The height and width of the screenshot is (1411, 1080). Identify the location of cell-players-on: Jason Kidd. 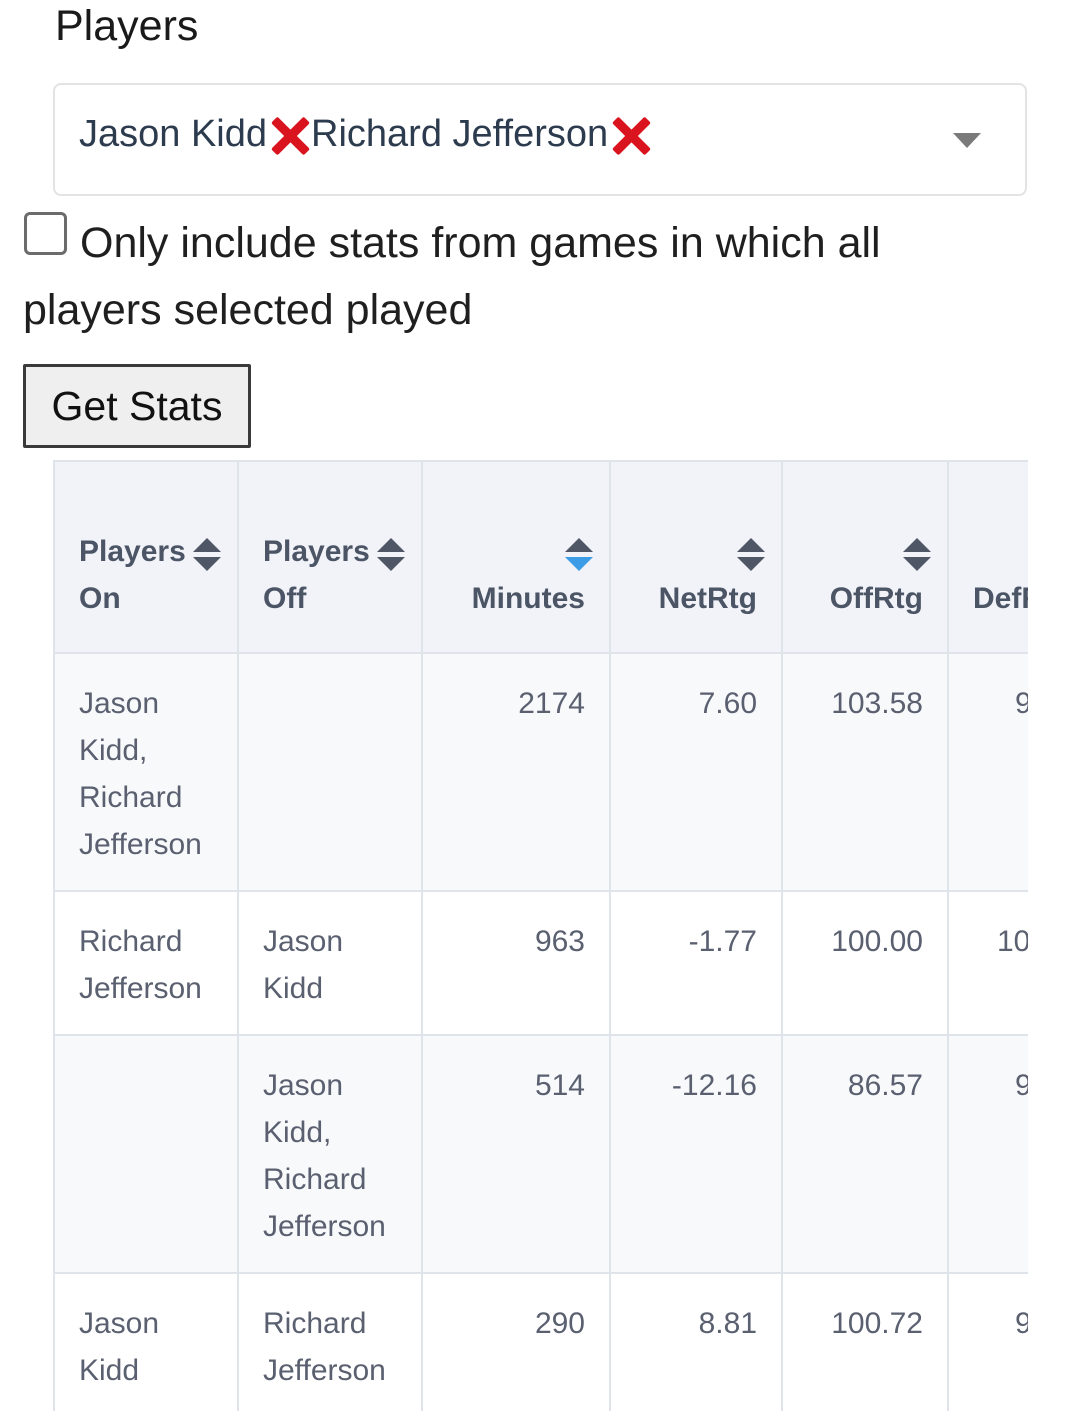
(146, 1341).